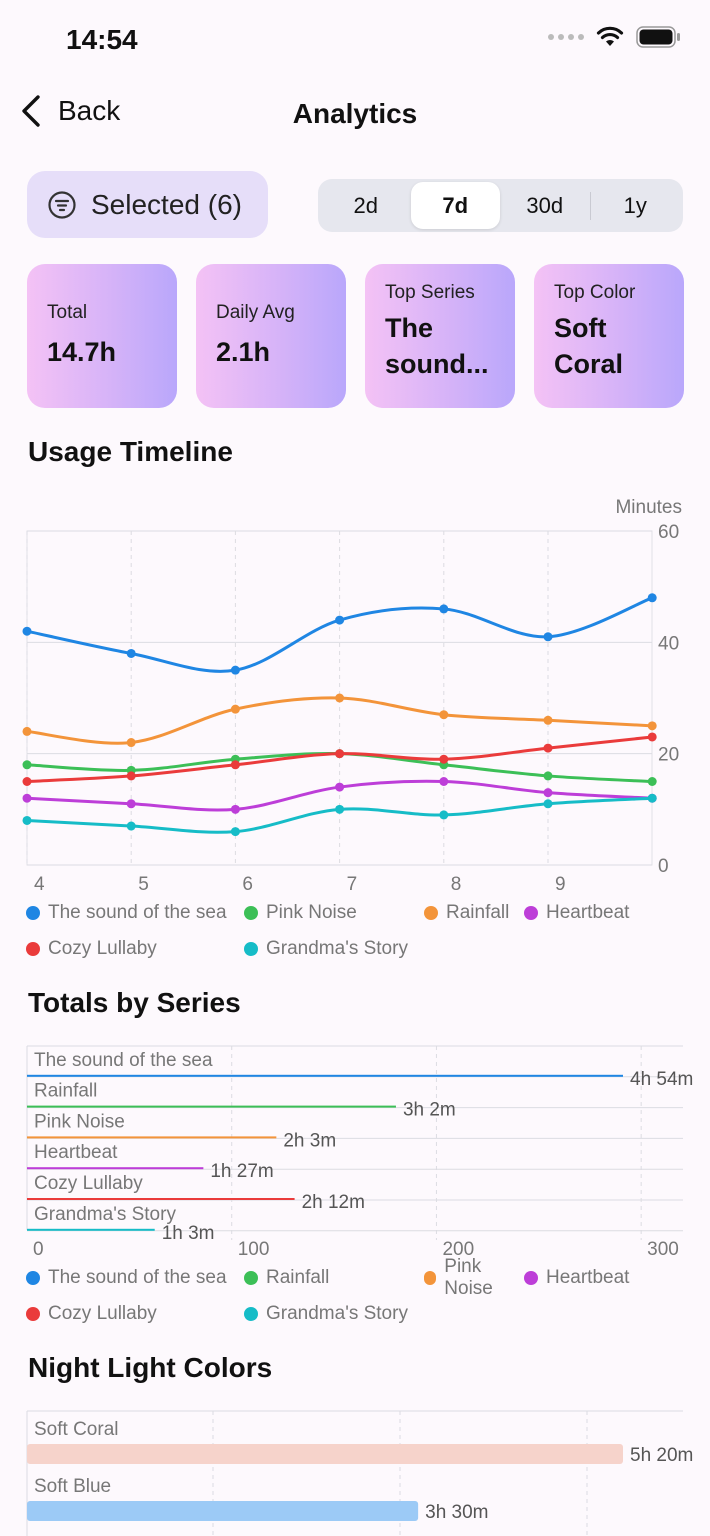 This screenshot has width=710, height=1536. I want to click on legend-item: Heartbeat, so click(609, 1278).